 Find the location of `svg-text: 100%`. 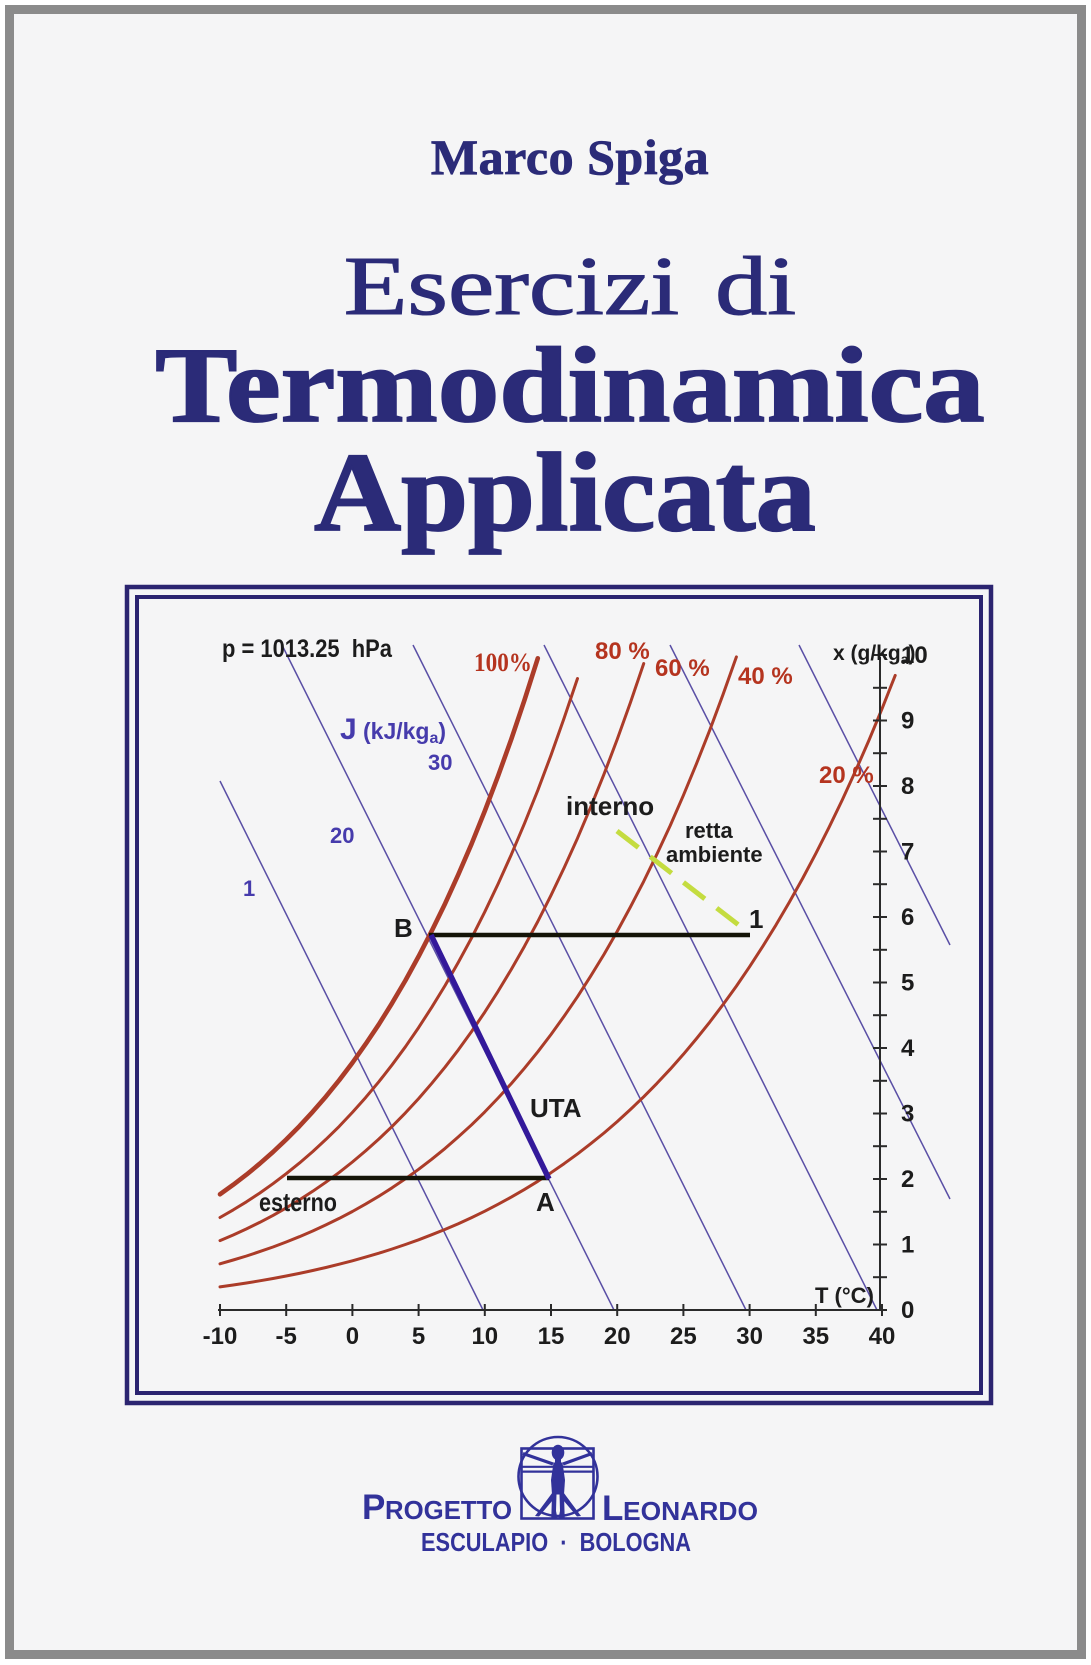

svg-text: 100% is located at coordinates (503, 662).